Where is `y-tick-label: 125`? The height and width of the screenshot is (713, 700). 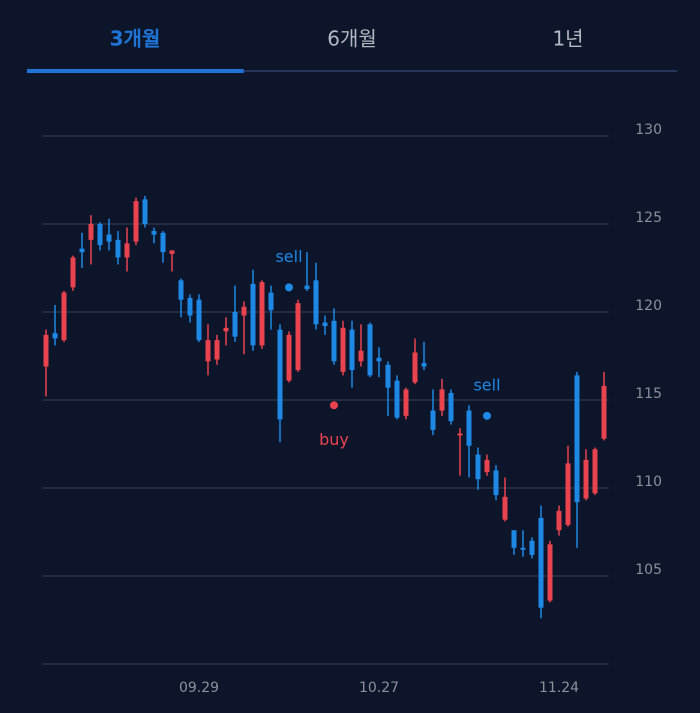 y-tick-label: 125 is located at coordinates (648, 218).